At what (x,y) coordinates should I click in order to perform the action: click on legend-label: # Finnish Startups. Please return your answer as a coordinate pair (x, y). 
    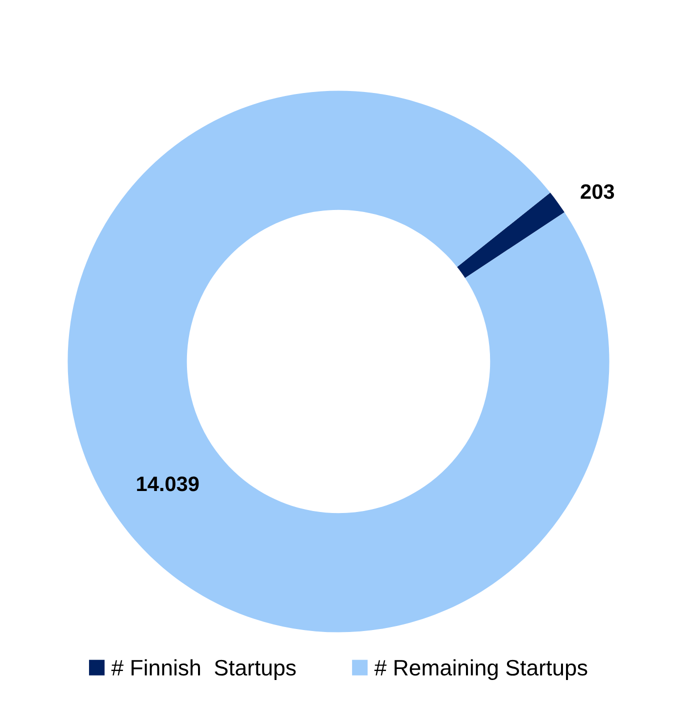
    Looking at the image, I should click on (203, 669).